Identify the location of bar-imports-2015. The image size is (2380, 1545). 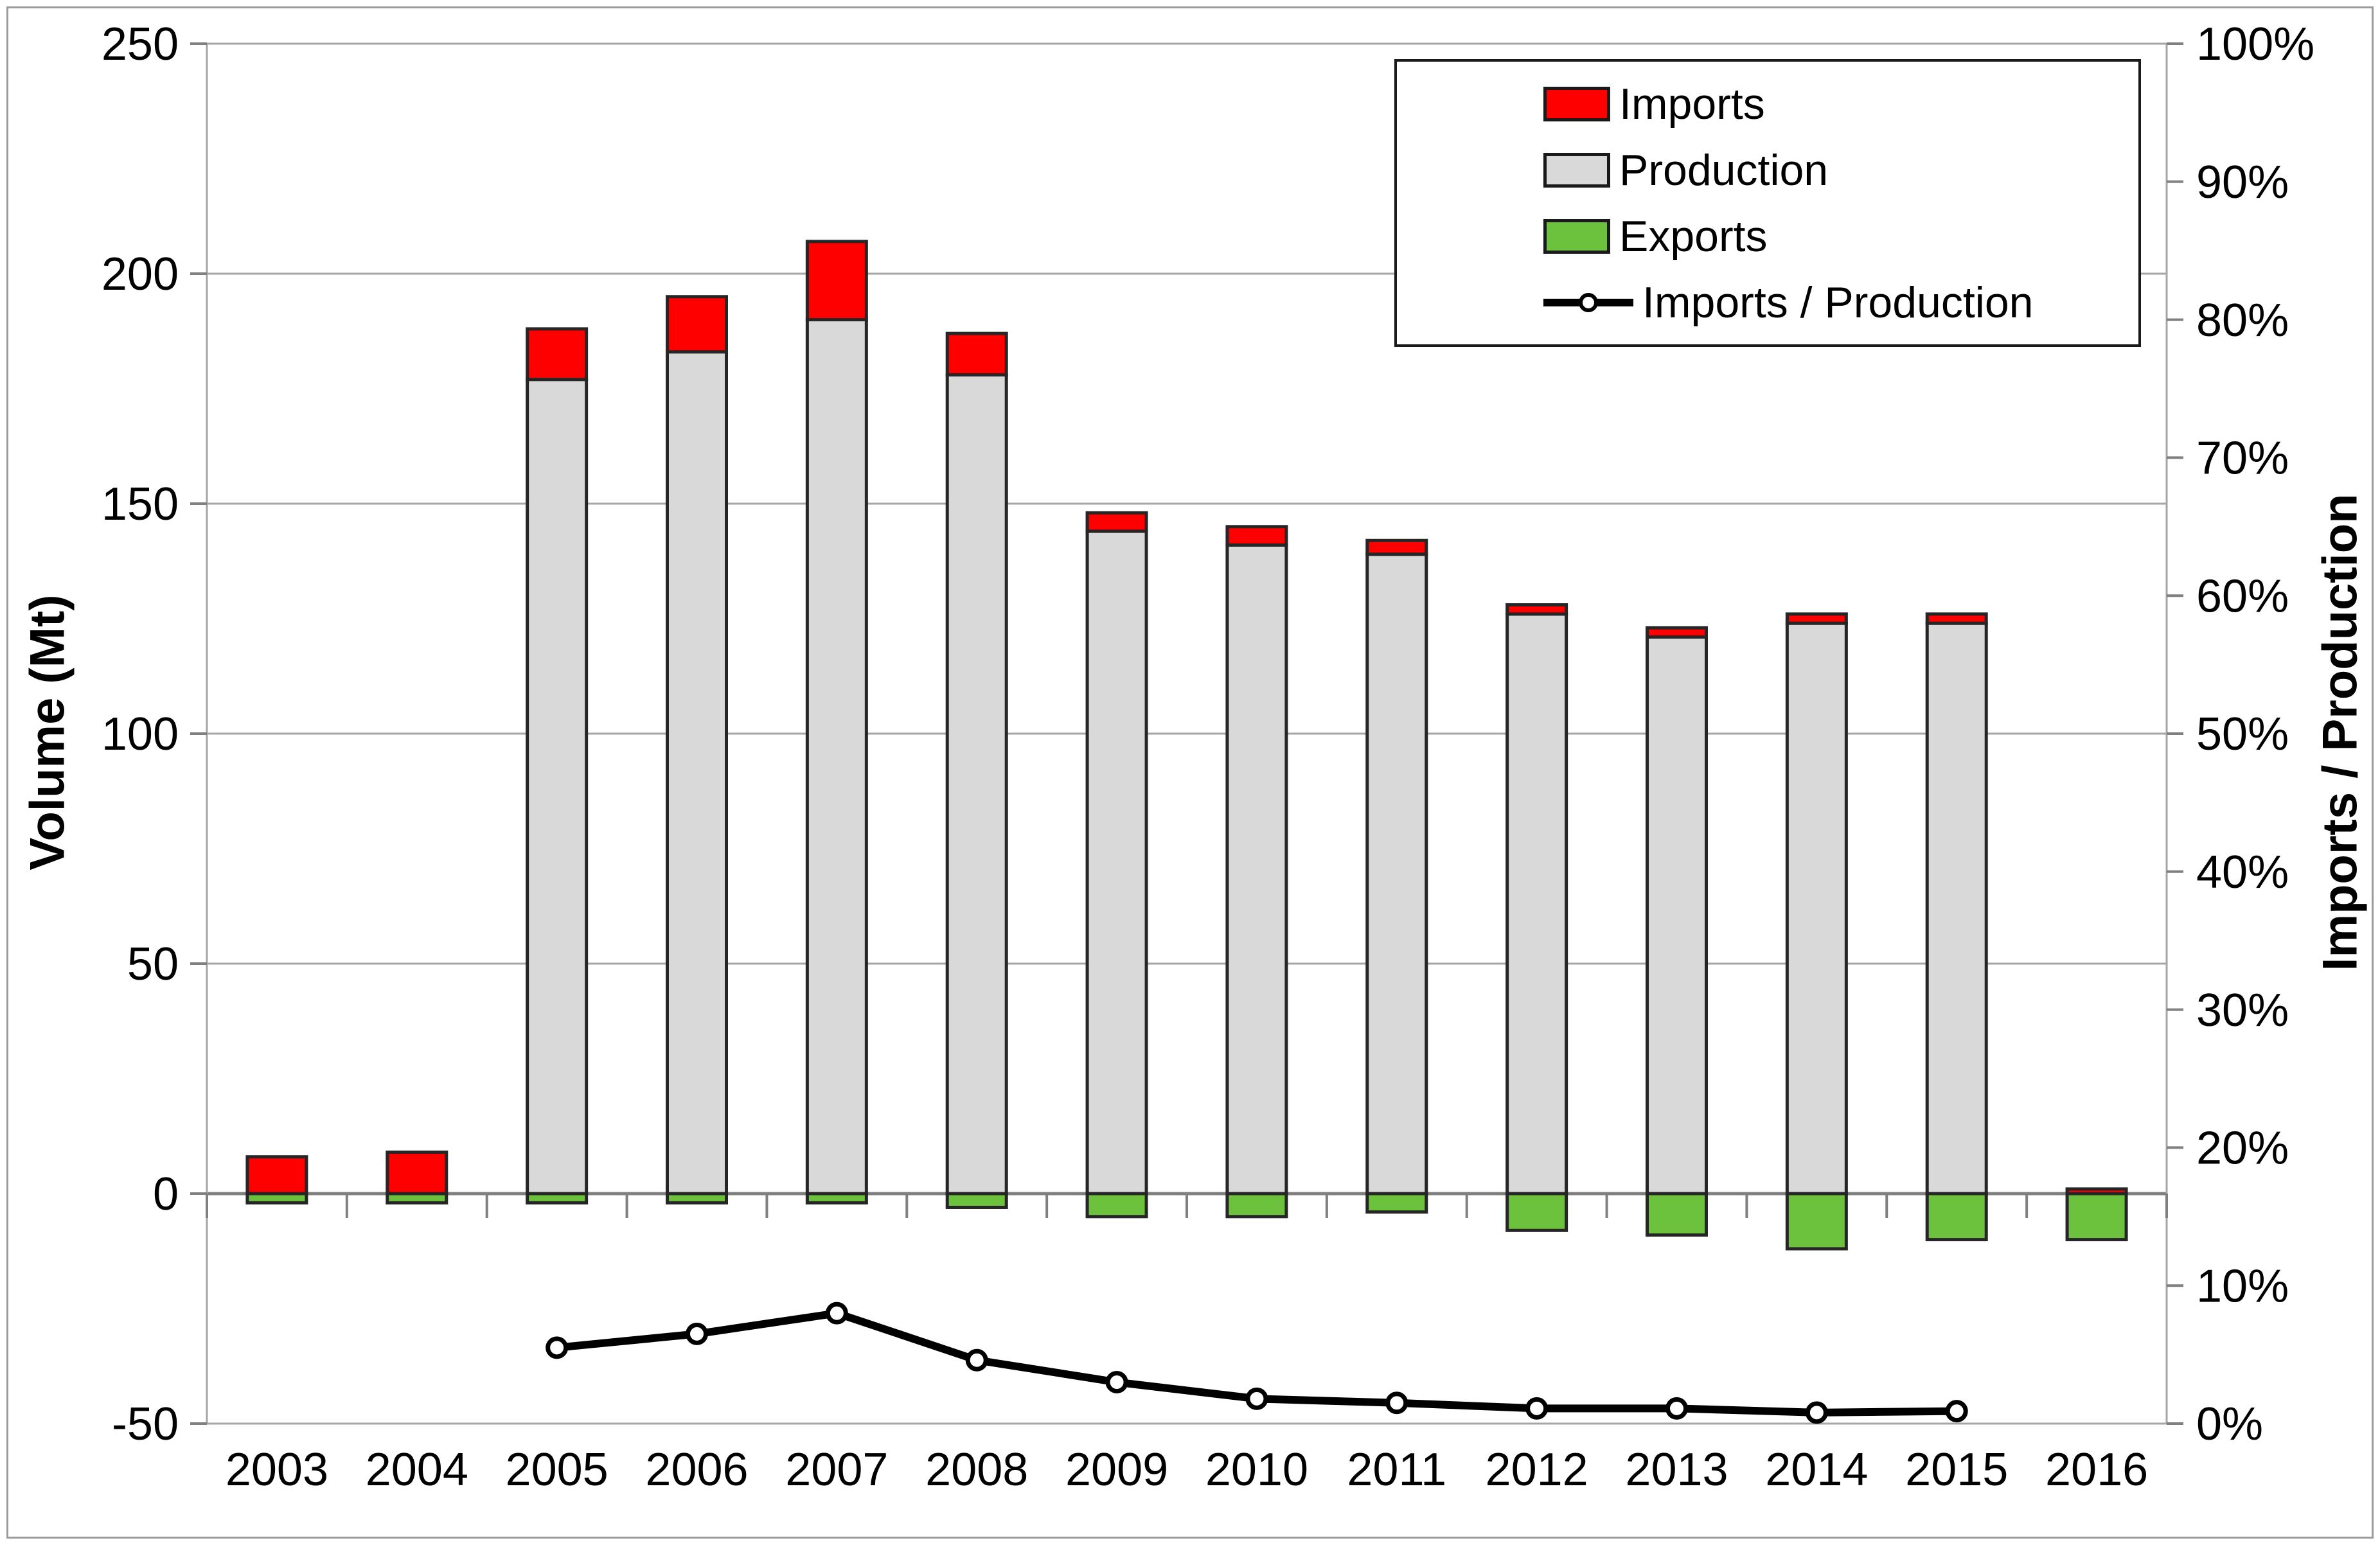
(1956, 618).